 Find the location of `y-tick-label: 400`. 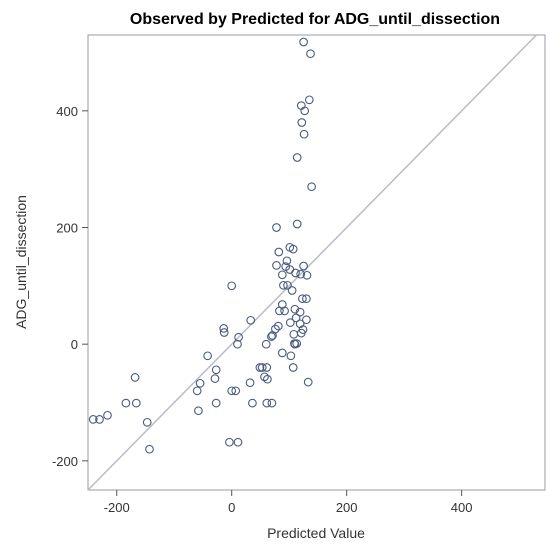

y-tick-label: 400 is located at coordinates (67, 111).